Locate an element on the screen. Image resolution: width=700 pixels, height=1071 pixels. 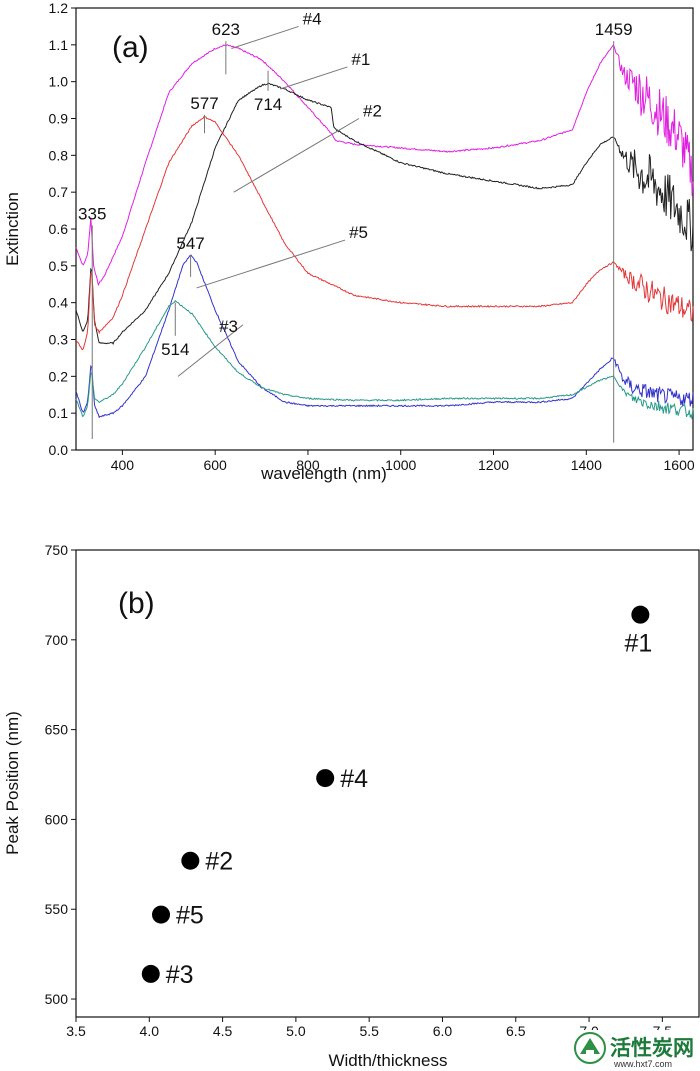
series-label: #5 is located at coordinates (358, 232).